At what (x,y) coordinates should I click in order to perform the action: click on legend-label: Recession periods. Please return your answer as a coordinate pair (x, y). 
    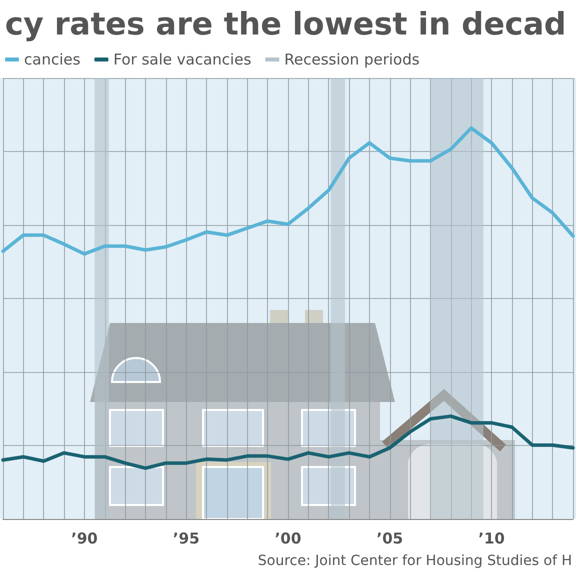
    Looking at the image, I should click on (352, 59).